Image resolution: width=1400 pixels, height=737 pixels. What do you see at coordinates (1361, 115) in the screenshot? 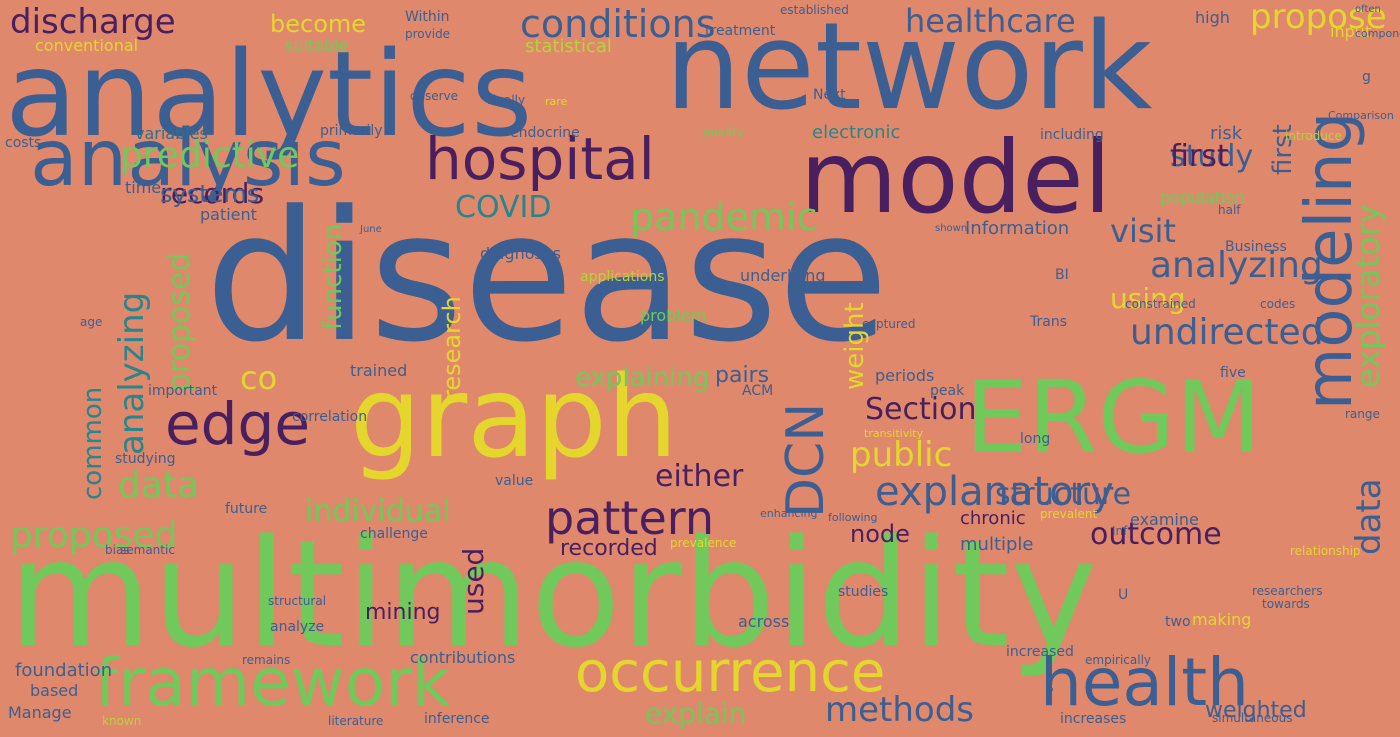
I see `word: Comparison` at bounding box center [1361, 115].